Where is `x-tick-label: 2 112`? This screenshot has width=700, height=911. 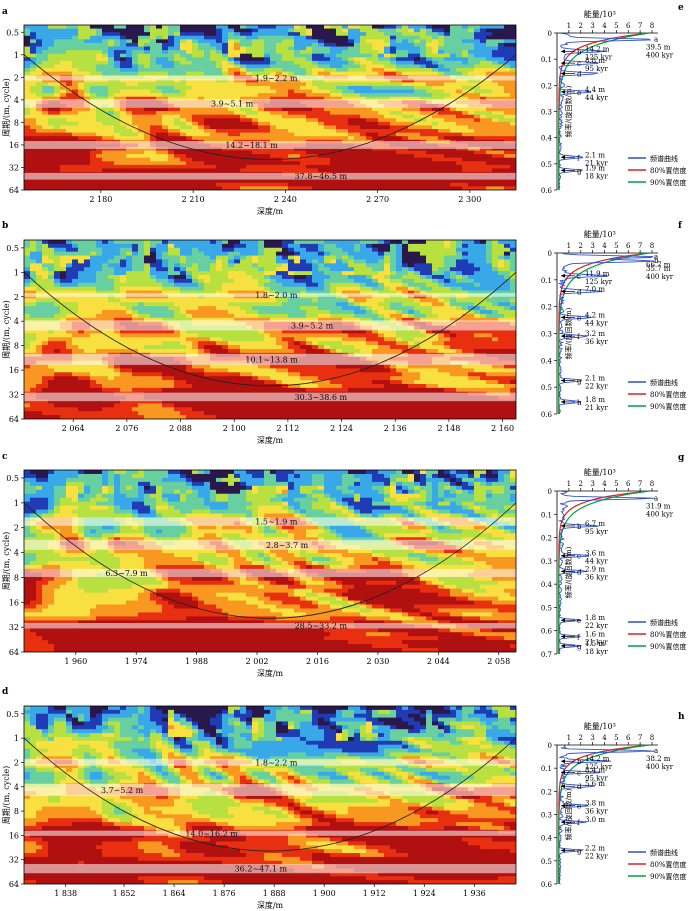 x-tick-label: 2 112 is located at coordinates (287, 428).